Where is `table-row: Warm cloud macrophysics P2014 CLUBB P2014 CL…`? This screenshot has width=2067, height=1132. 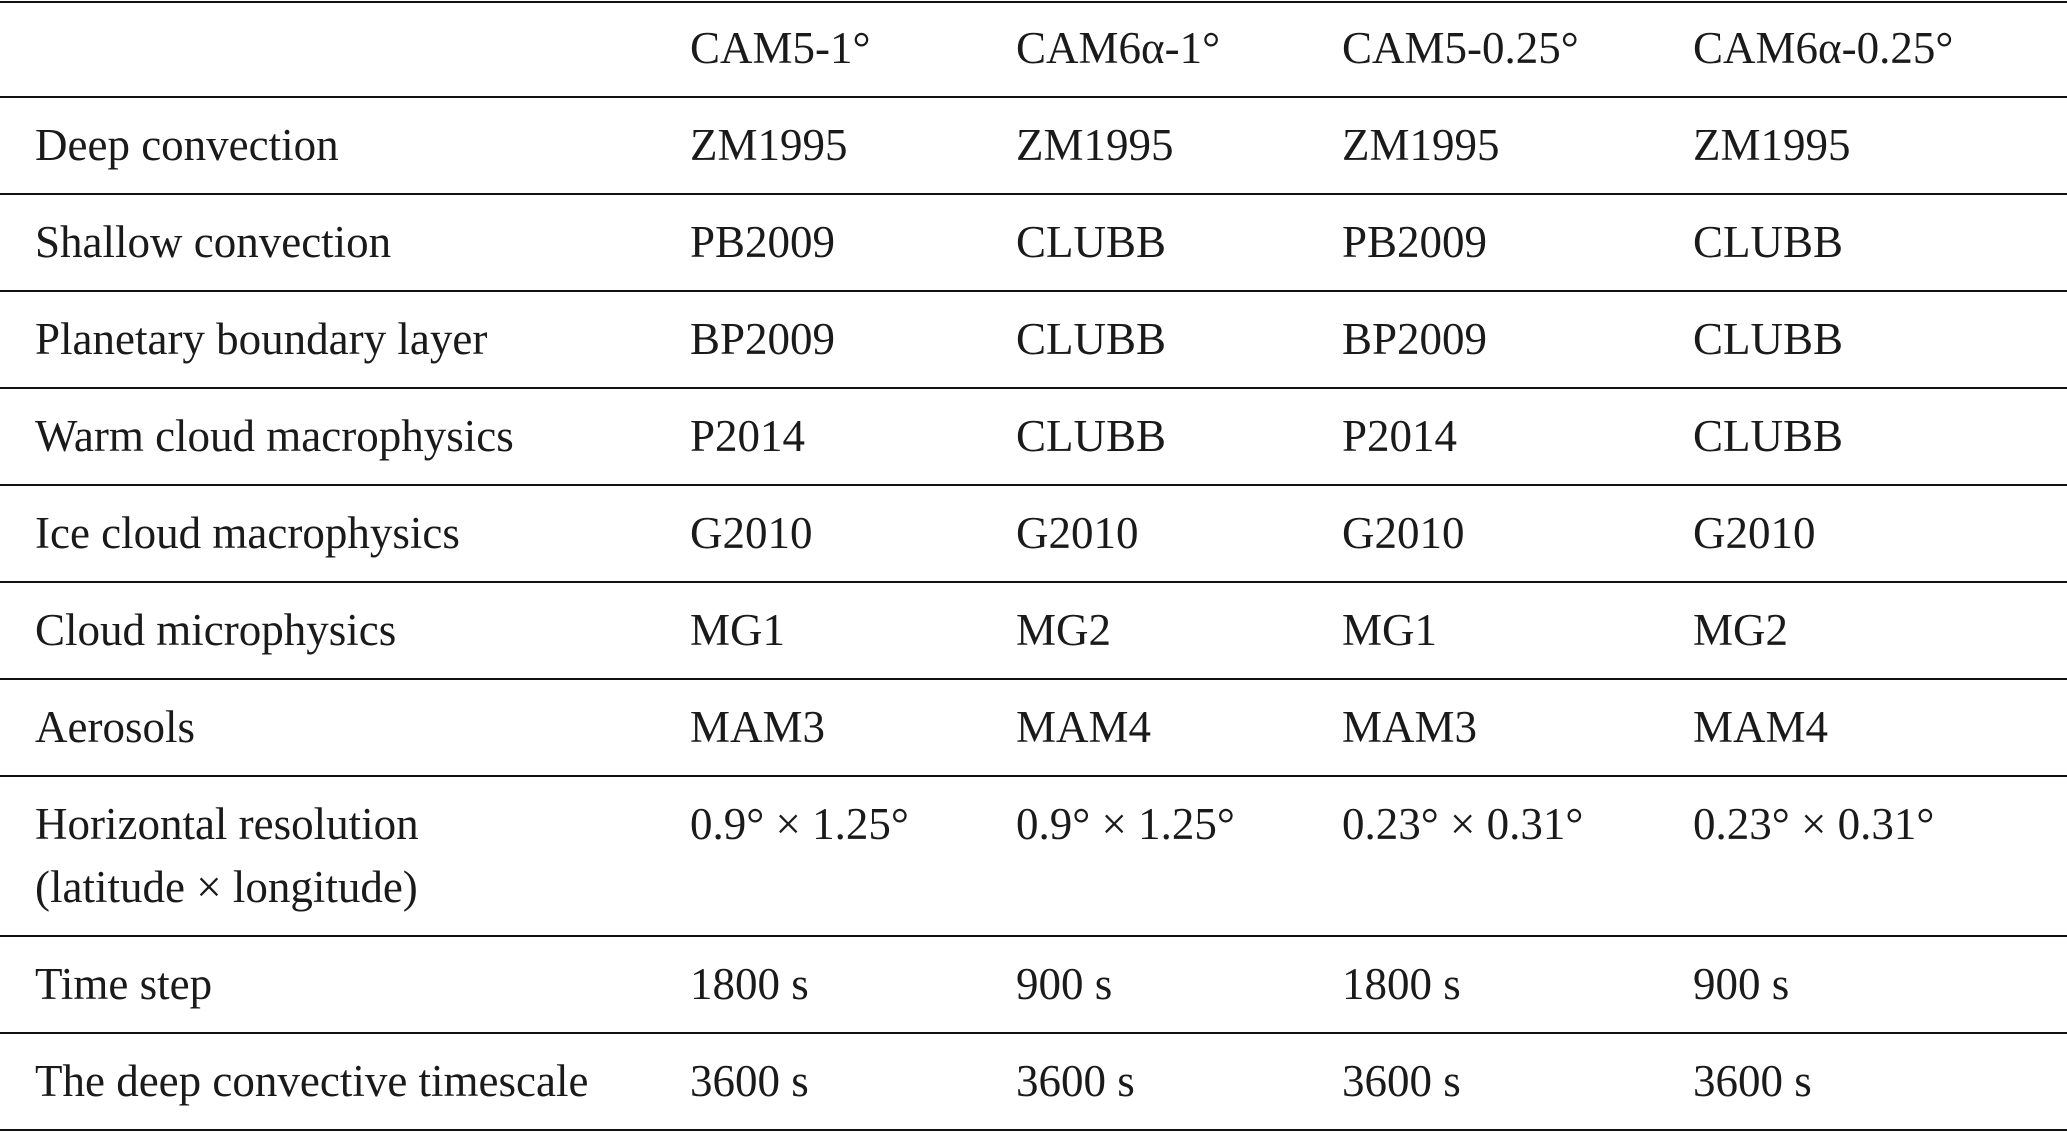 table-row: Warm cloud macrophysics P2014 CLUBB P2014 CL… is located at coordinates (1033, 436).